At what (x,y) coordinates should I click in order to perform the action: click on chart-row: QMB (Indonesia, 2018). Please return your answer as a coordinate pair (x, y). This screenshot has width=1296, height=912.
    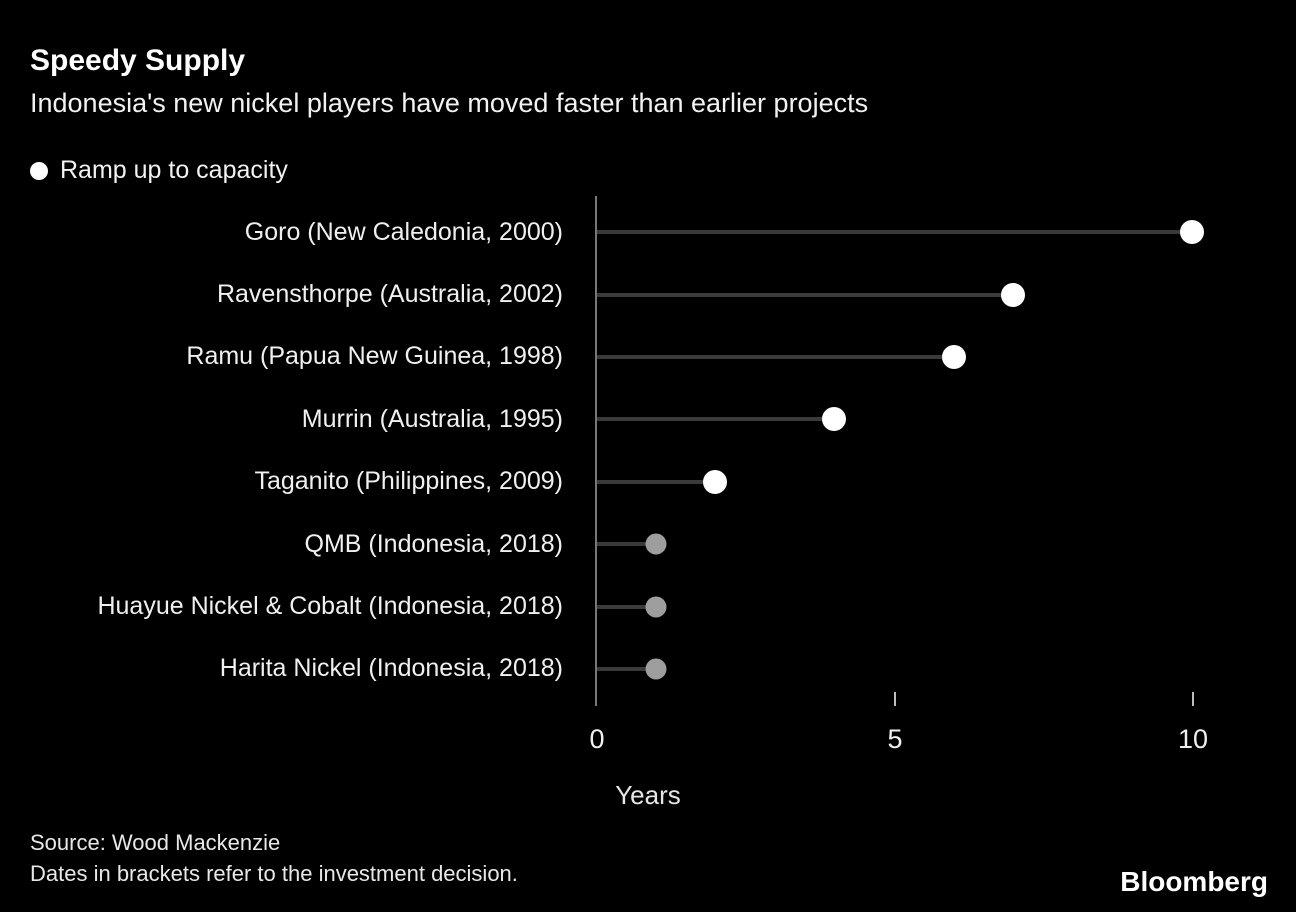
    Looking at the image, I should click on (650, 544).